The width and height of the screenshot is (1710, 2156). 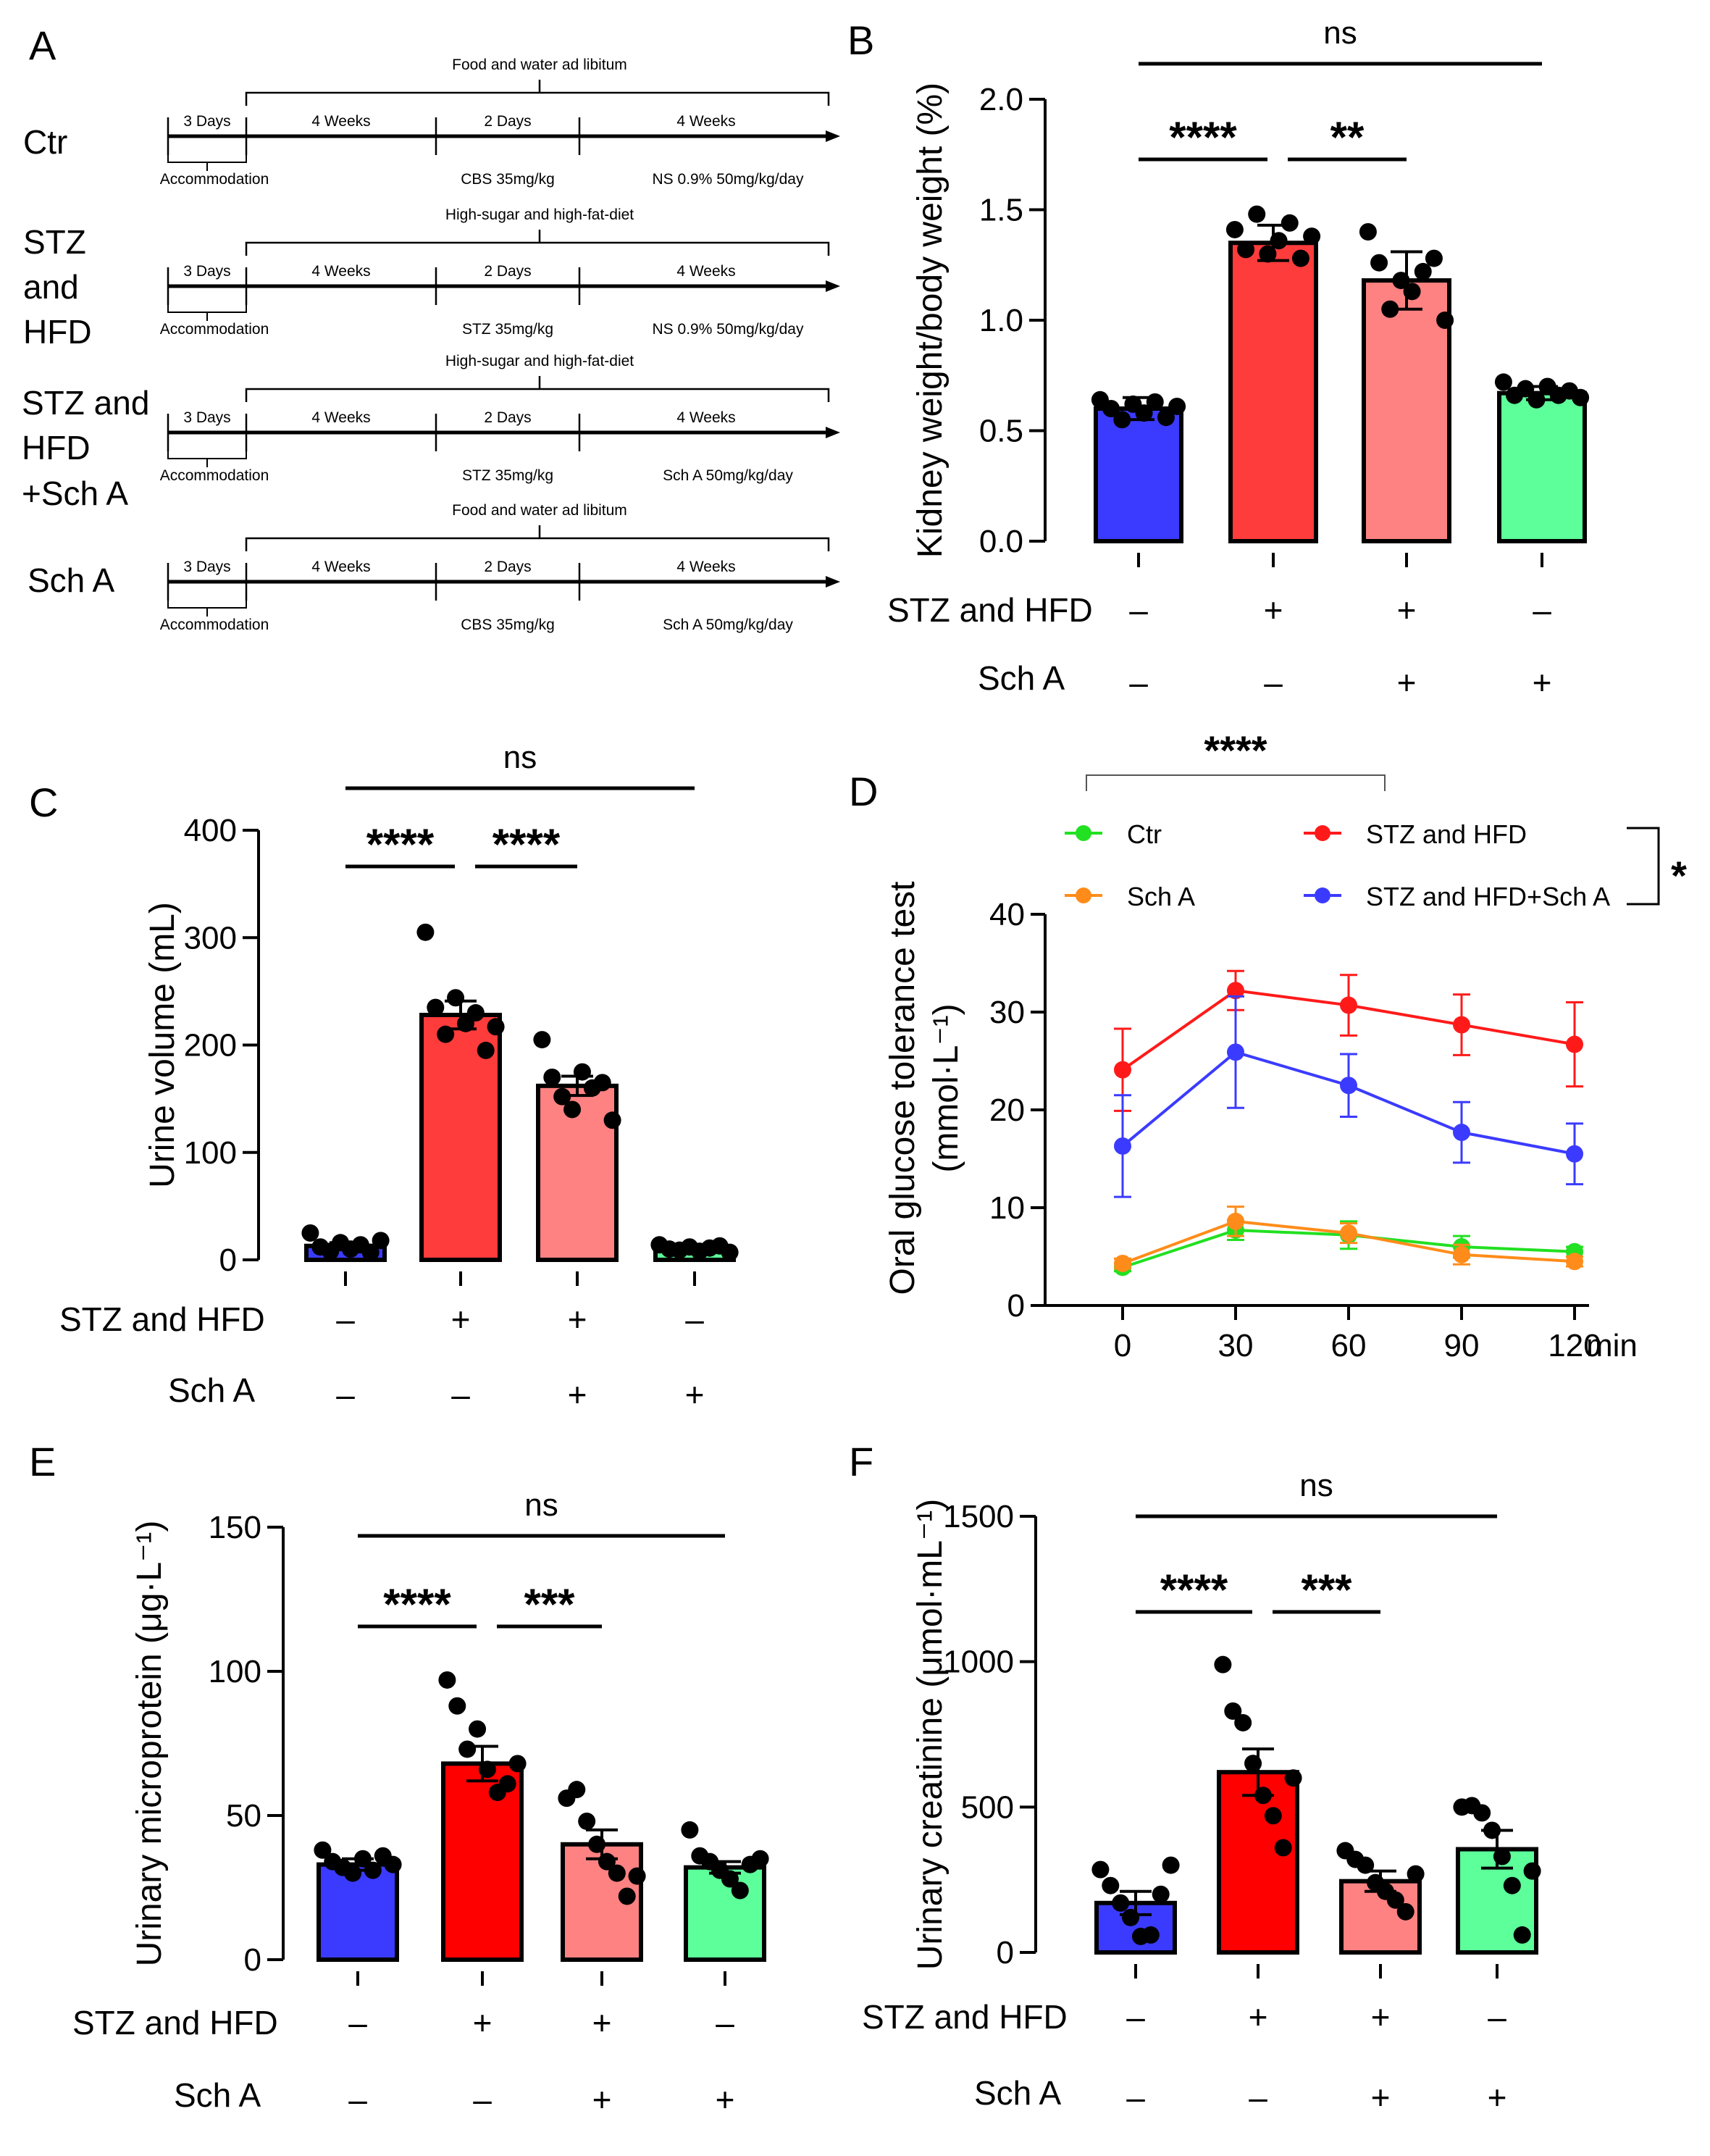 What do you see at coordinates (75, 493) in the screenshot?
I see `group-name: +Sch A` at bounding box center [75, 493].